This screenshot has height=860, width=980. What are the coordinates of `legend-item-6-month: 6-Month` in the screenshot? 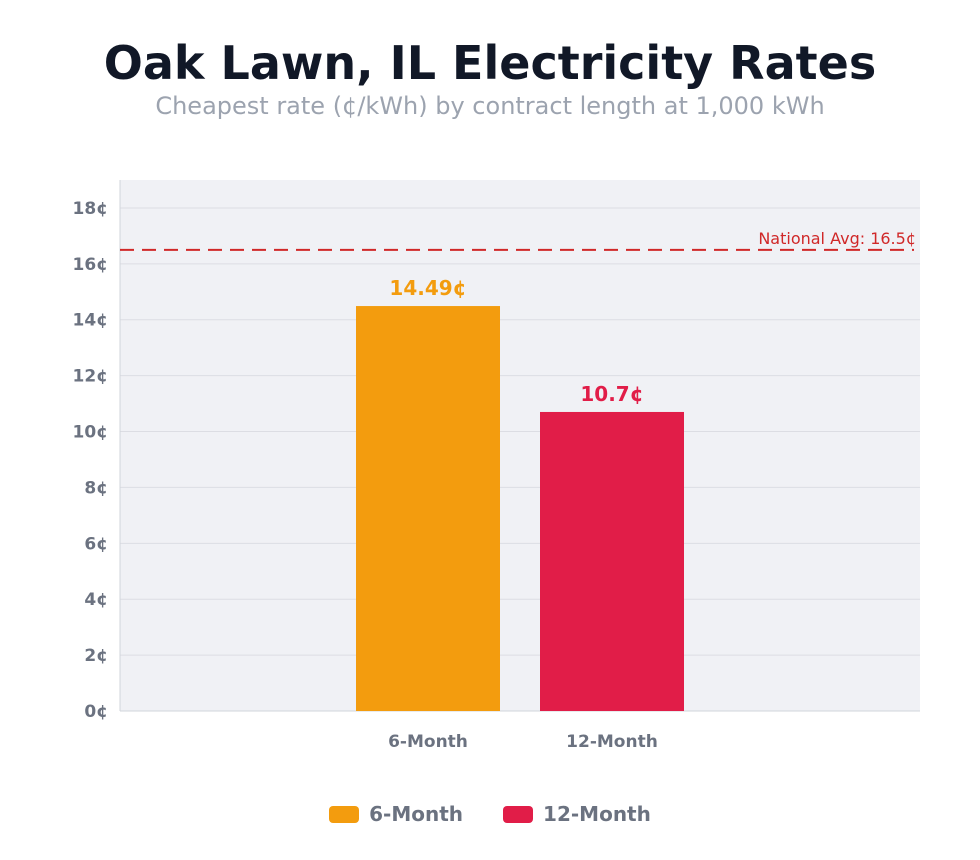 It's located at (396, 814).